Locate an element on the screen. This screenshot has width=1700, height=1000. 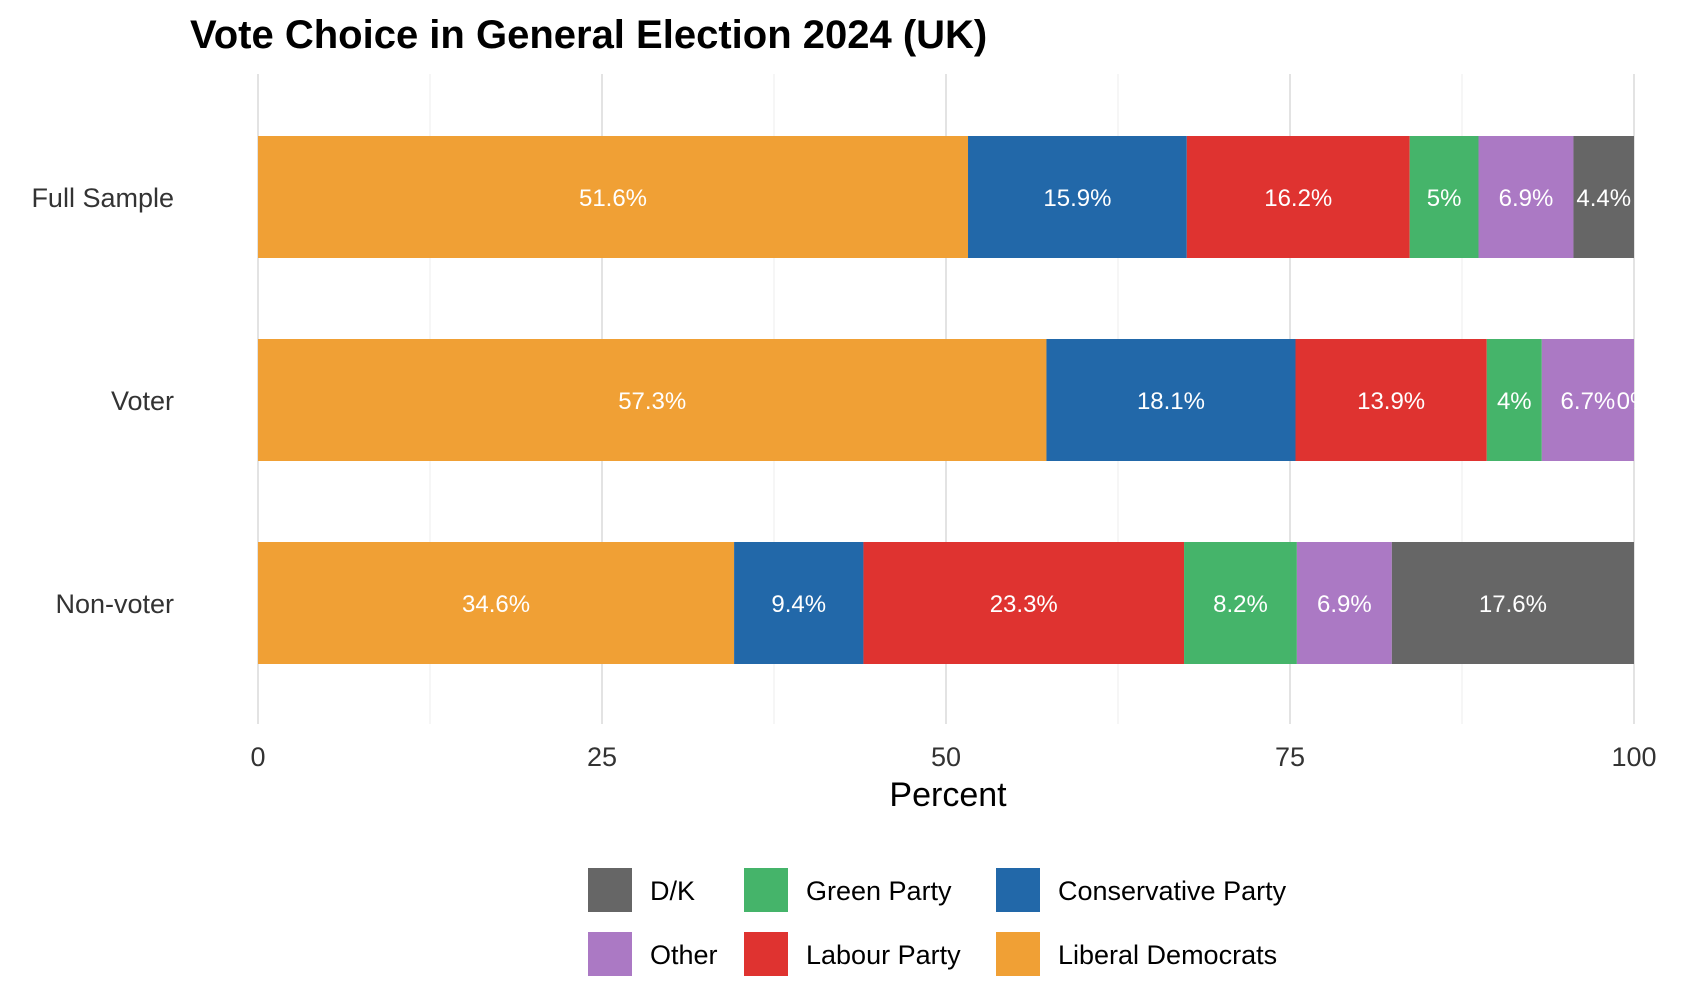
legend-label: Conservative Party is located at coordinates (1172, 891).